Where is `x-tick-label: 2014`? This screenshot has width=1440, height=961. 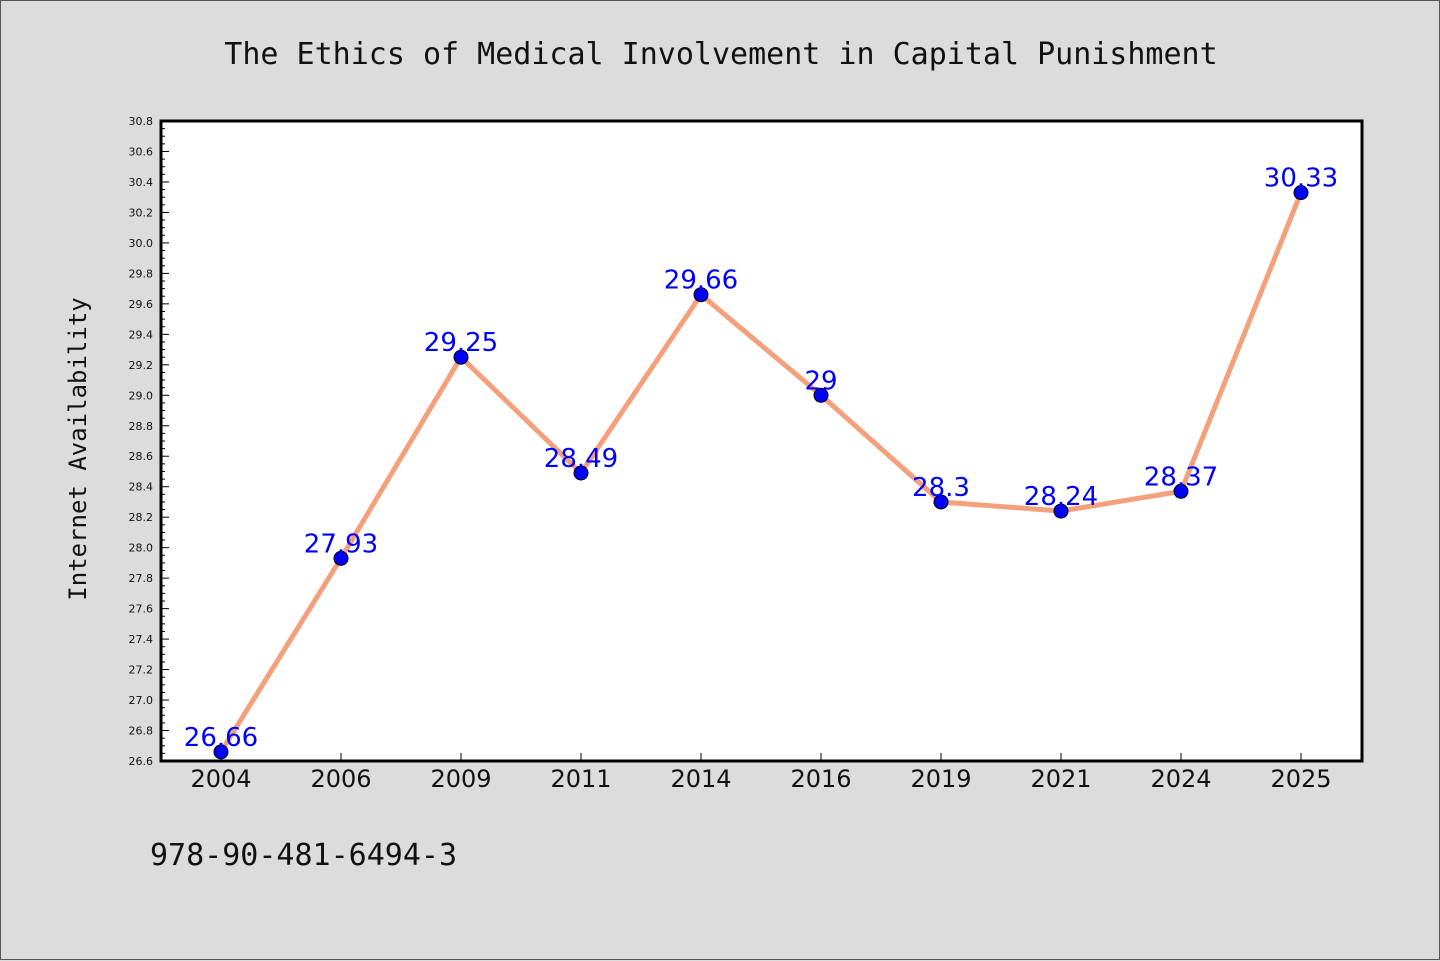
x-tick-label: 2014 is located at coordinates (700, 779).